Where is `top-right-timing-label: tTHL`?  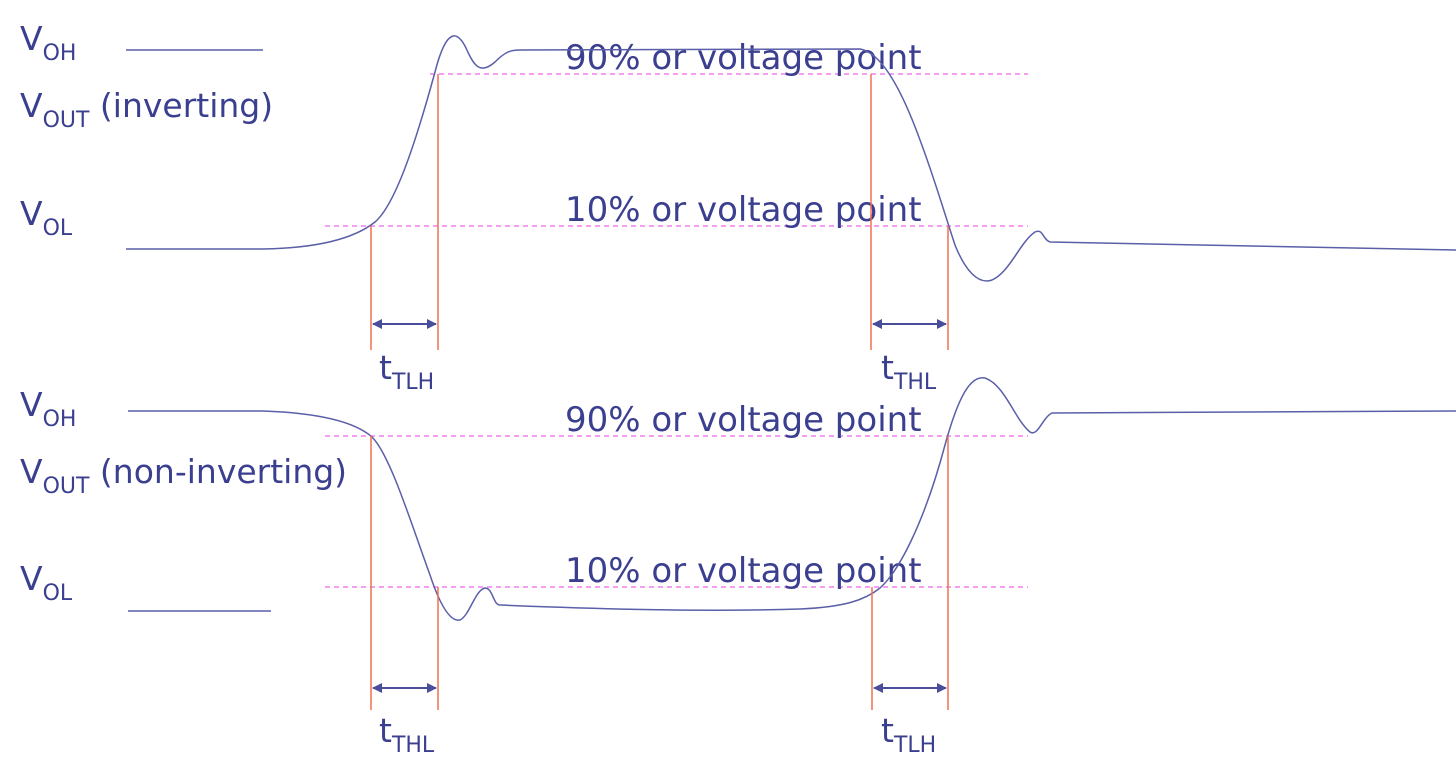 top-right-timing-label: tTHL is located at coordinates (909, 371).